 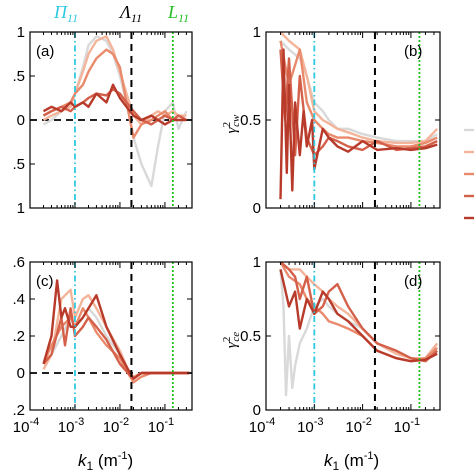 What do you see at coordinates (231, 123) in the screenshot?
I see `y-axis-label: γ2cw` at bounding box center [231, 123].